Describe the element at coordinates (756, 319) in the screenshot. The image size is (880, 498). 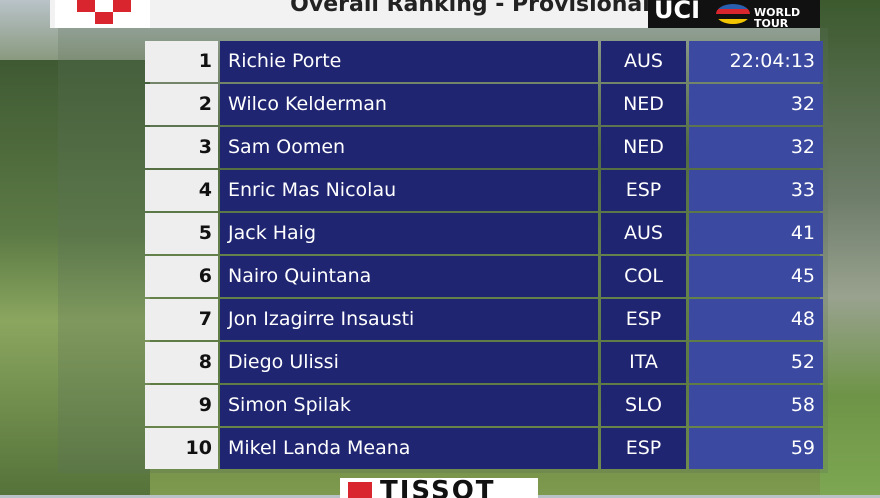
I see `gap-time: 48` at that location.